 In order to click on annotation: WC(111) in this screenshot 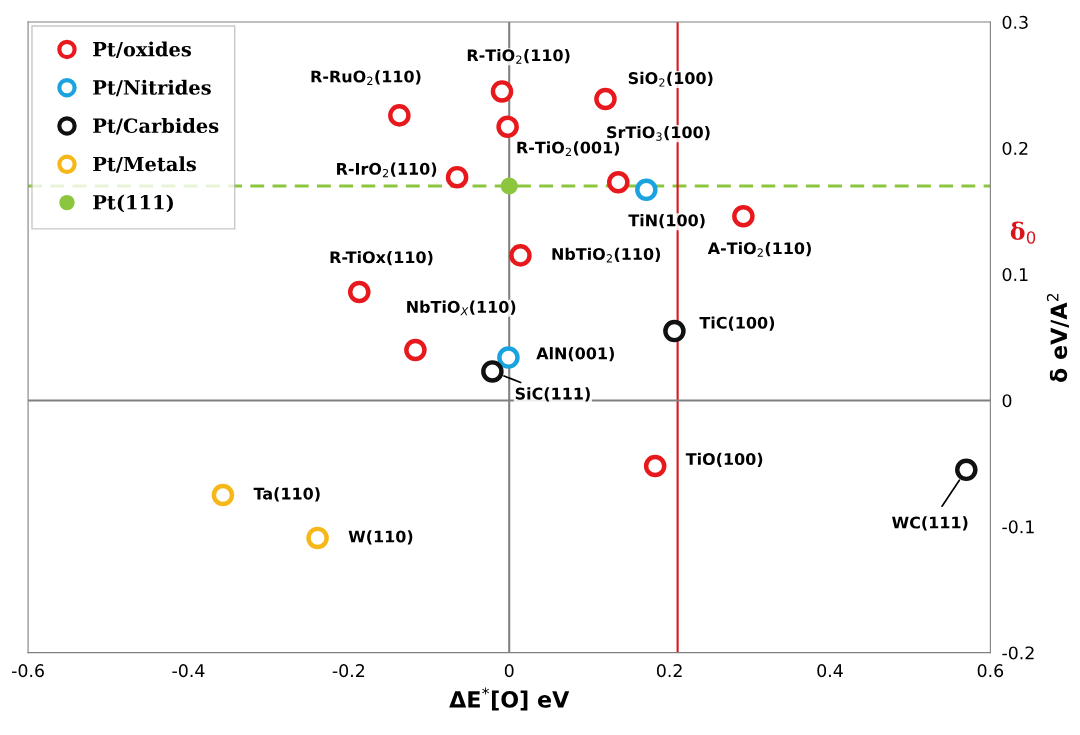, I will do `click(930, 523)`.